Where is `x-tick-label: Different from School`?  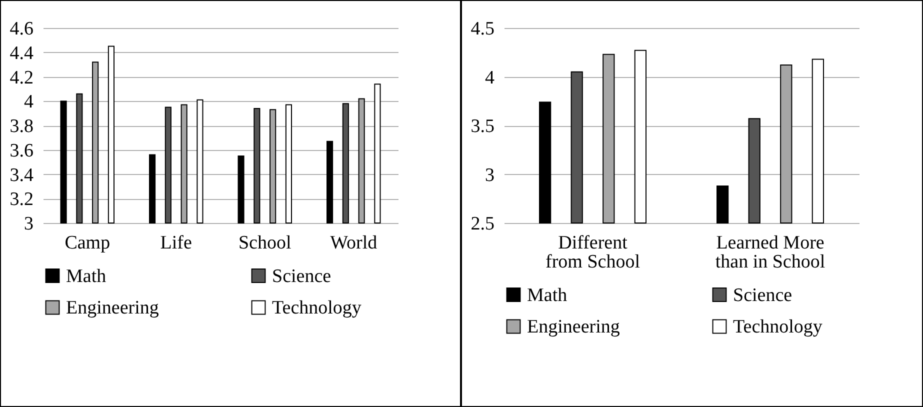
x-tick-label: Different from School is located at coordinates (593, 252).